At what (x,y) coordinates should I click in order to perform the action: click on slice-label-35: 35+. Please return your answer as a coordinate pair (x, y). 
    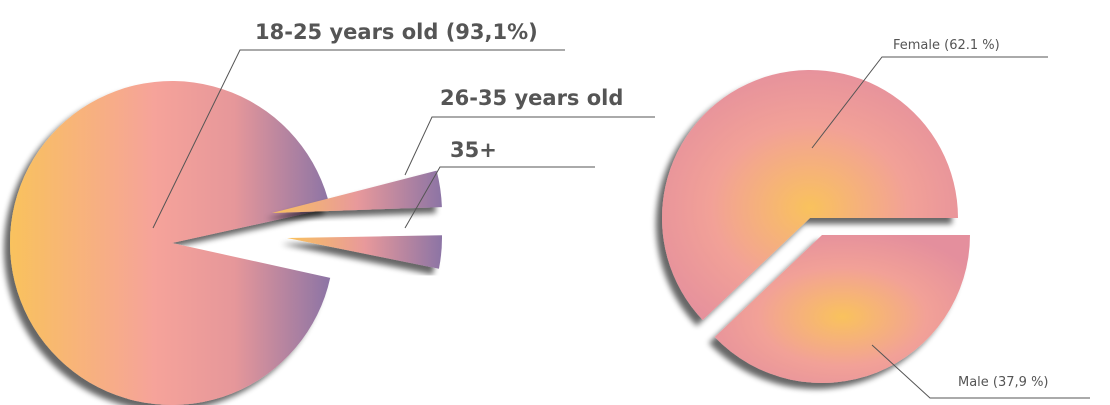
    Looking at the image, I should click on (473, 150).